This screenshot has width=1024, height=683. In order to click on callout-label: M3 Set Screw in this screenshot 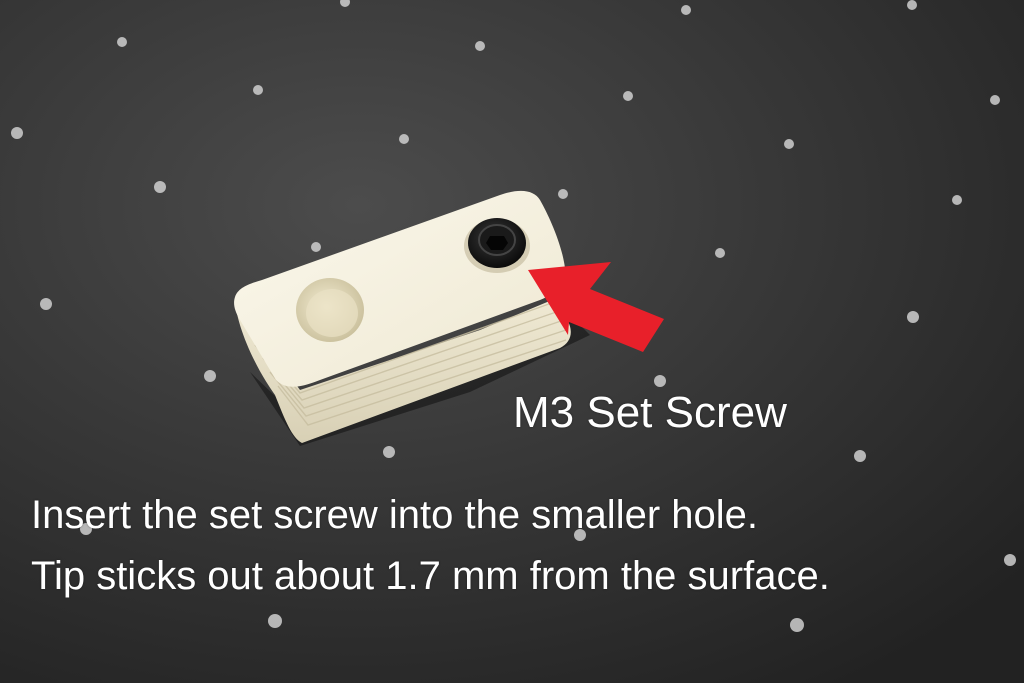, I will do `click(650, 412)`.